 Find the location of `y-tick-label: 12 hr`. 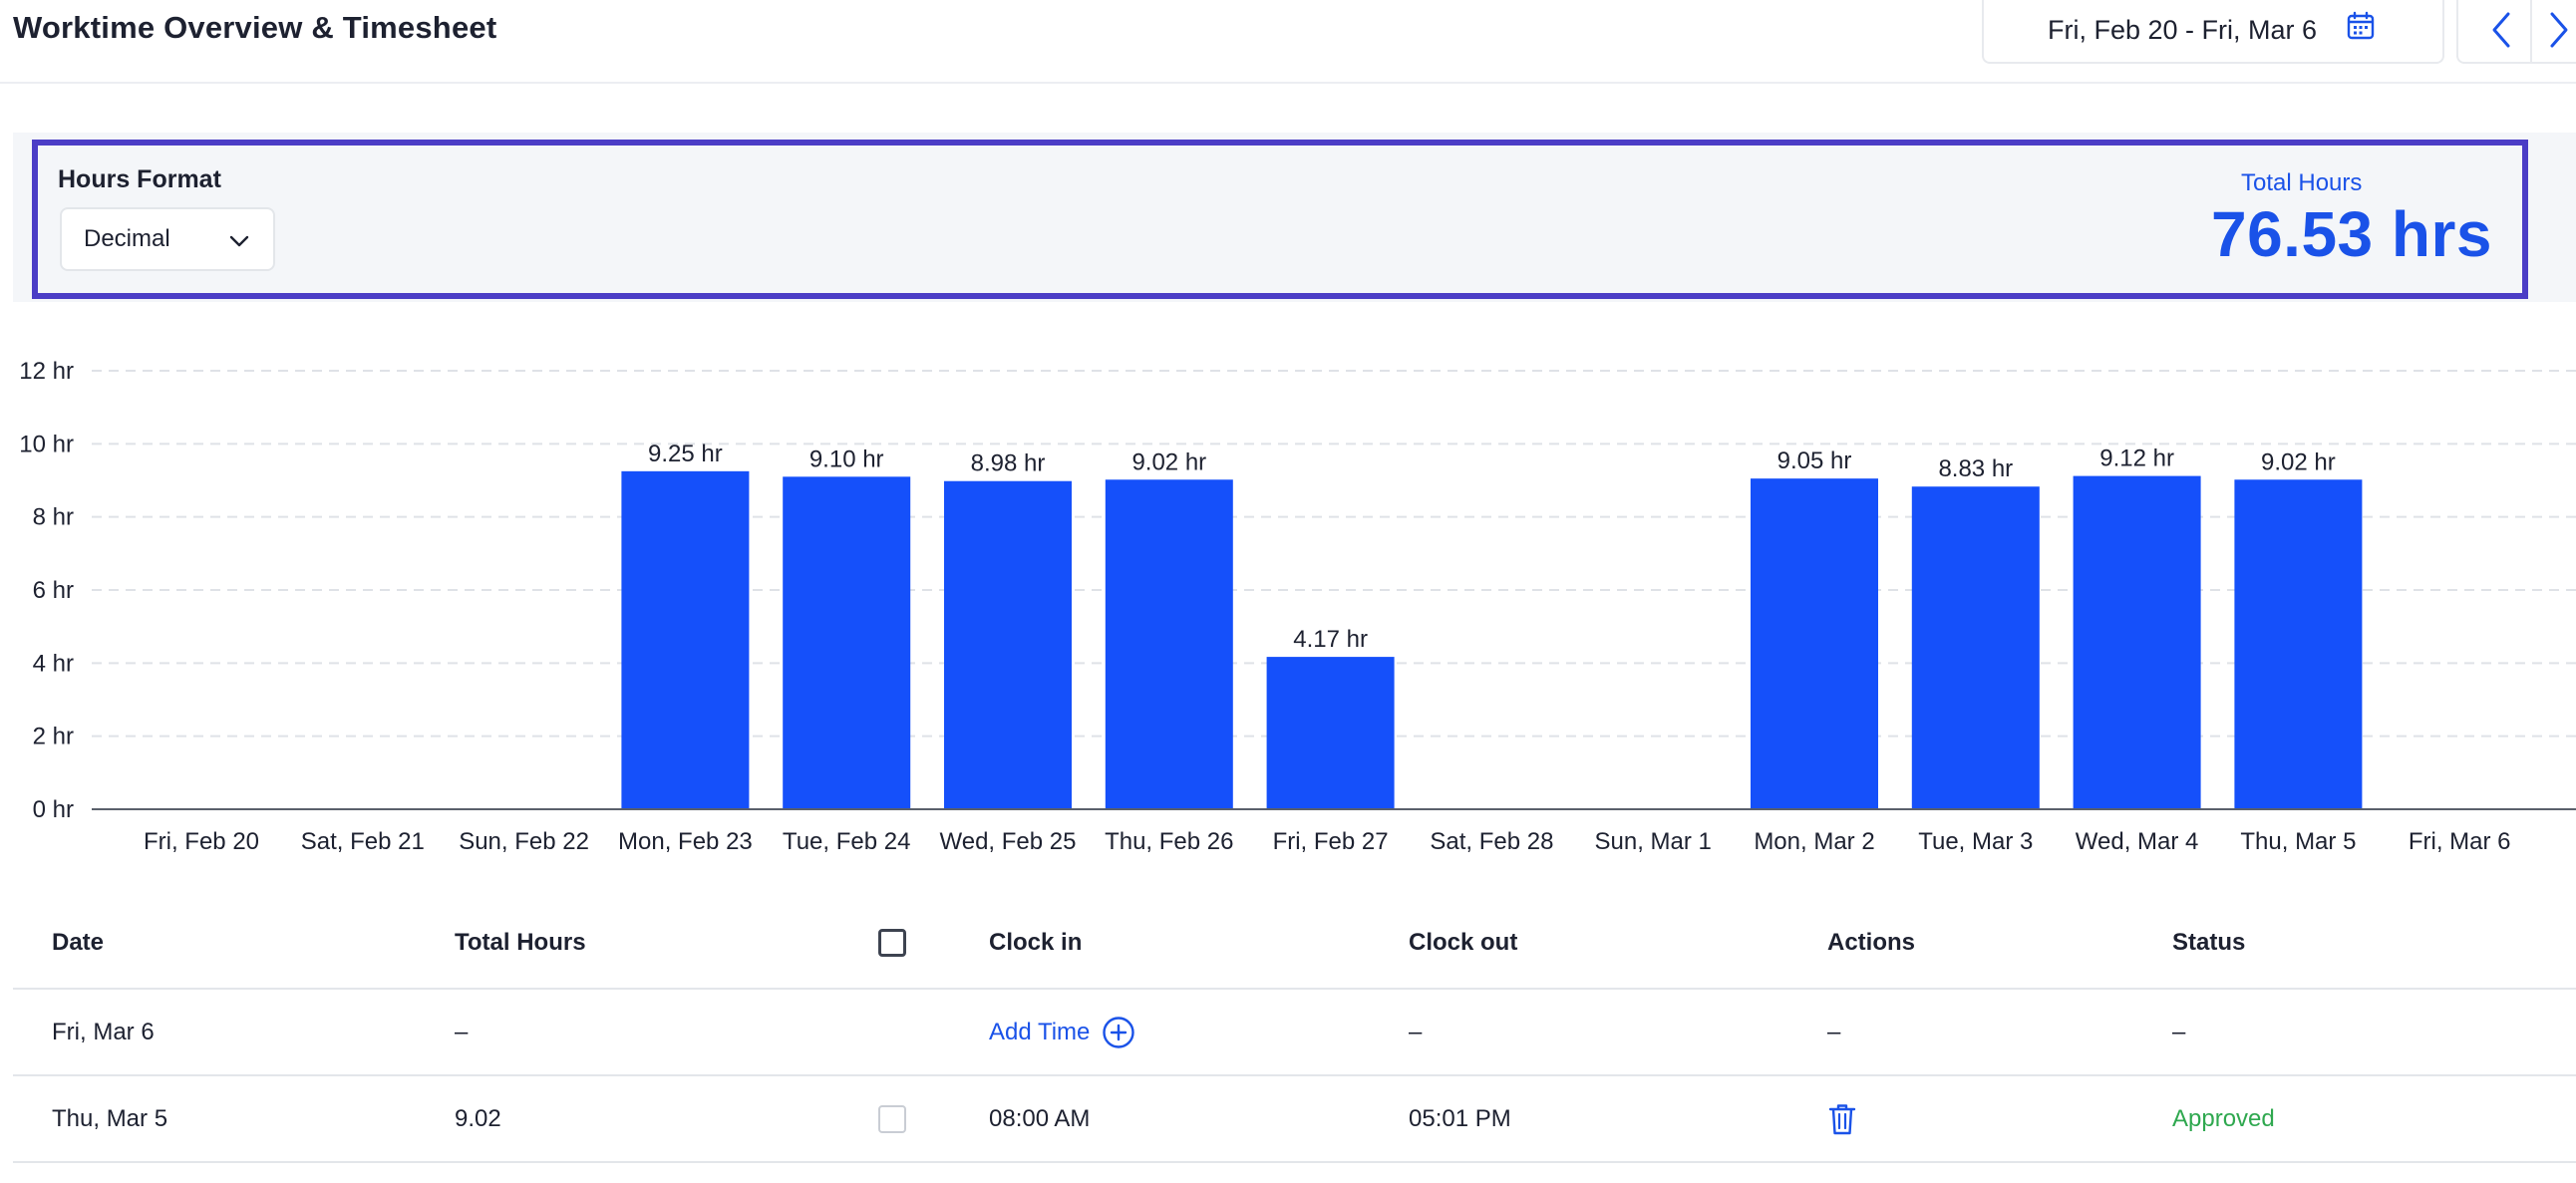

y-tick-label: 12 hr is located at coordinates (46, 371).